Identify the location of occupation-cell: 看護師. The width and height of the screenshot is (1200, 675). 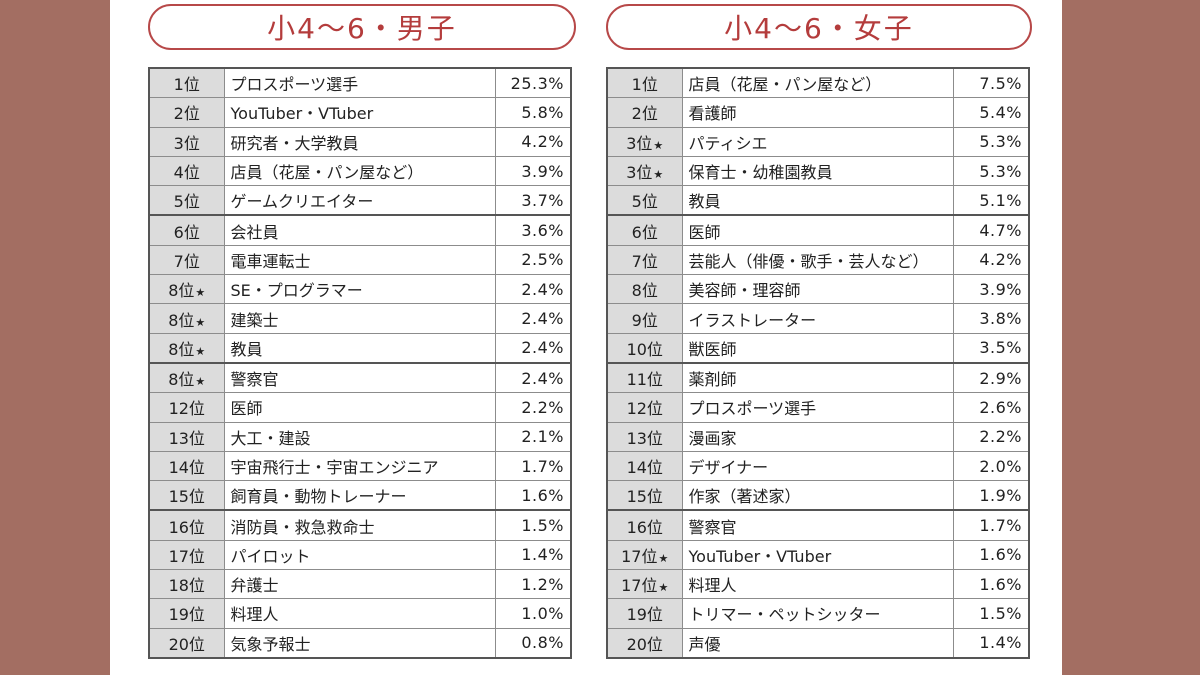
(817, 112).